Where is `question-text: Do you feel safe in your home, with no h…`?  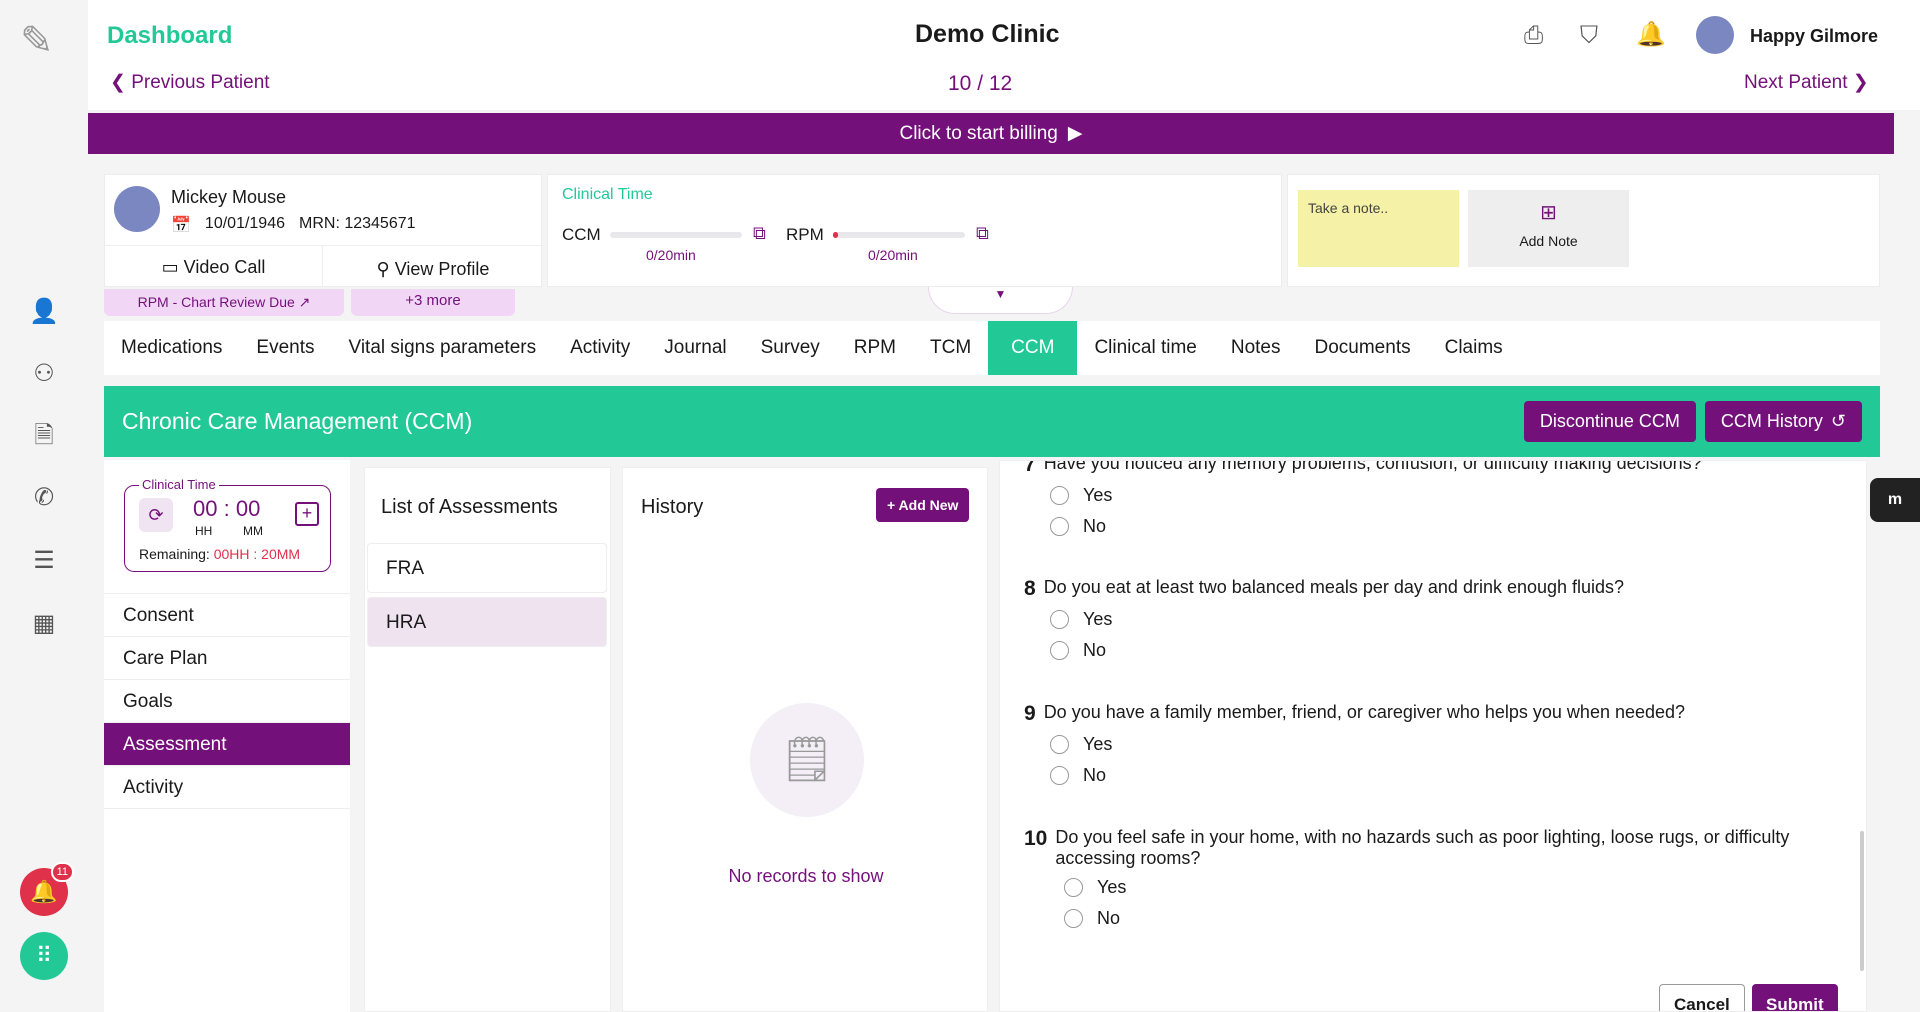
question-text: Do you feel safe in your home, with no h… is located at coordinates (1422, 847).